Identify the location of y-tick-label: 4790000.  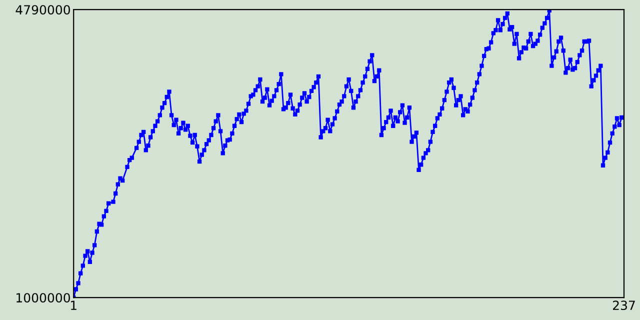
(43, 10).